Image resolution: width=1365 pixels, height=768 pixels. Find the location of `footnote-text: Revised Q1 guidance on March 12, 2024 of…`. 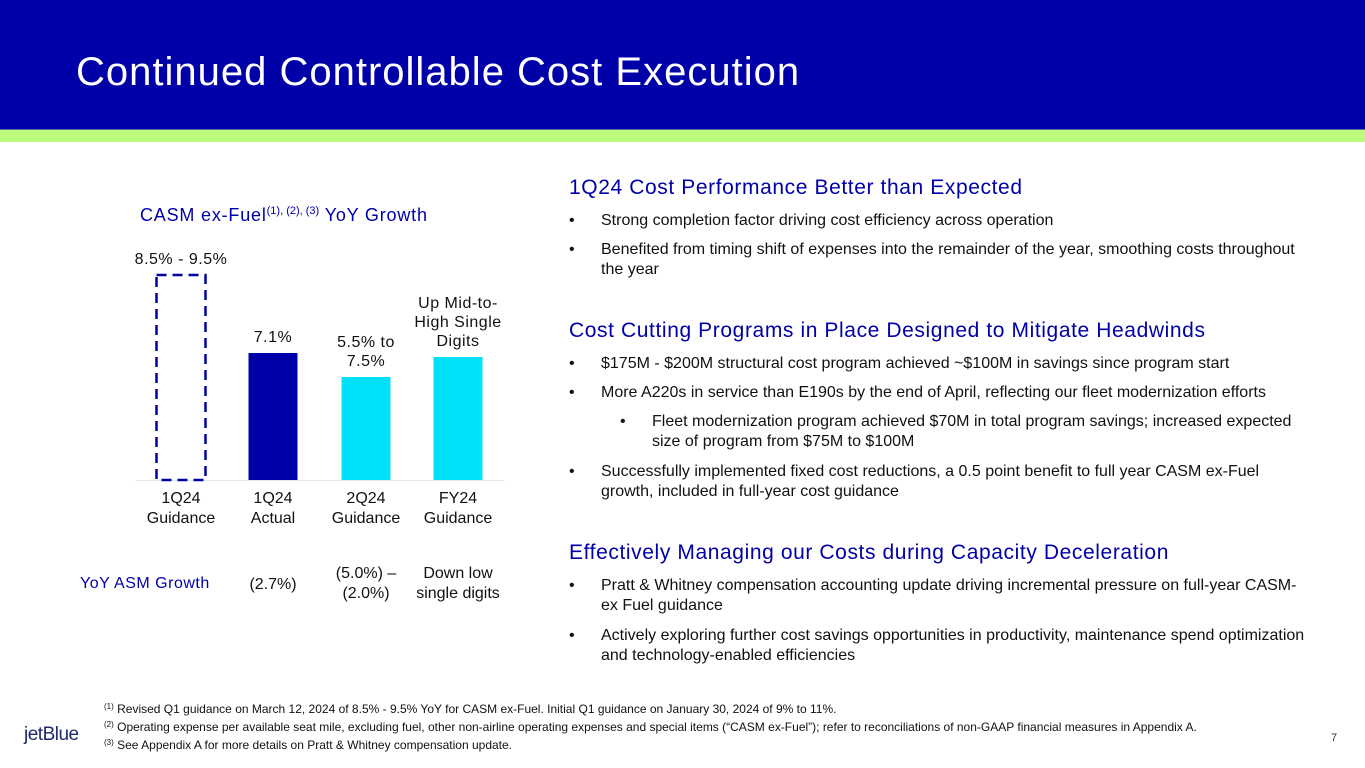

footnote-text: Revised Q1 guidance on March 12, 2024 of… is located at coordinates (475, 709).